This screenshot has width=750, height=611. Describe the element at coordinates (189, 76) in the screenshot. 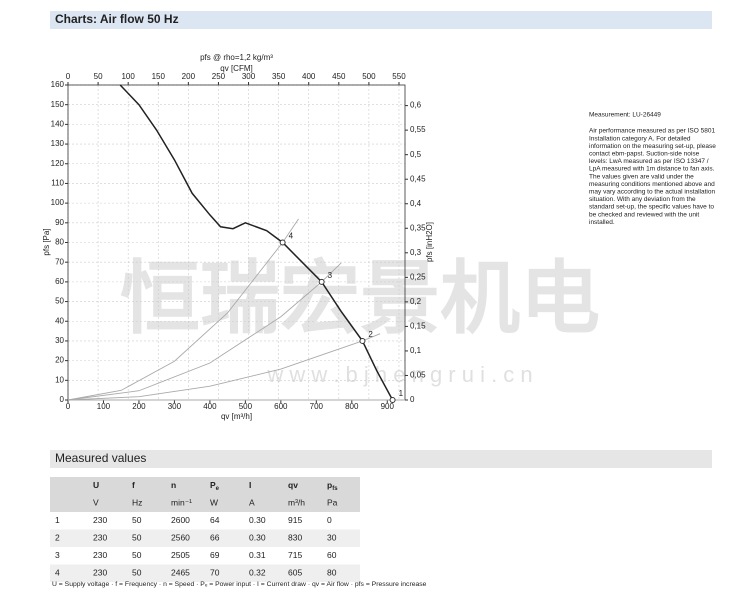

I see `x2-tick-label: 200` at that location.